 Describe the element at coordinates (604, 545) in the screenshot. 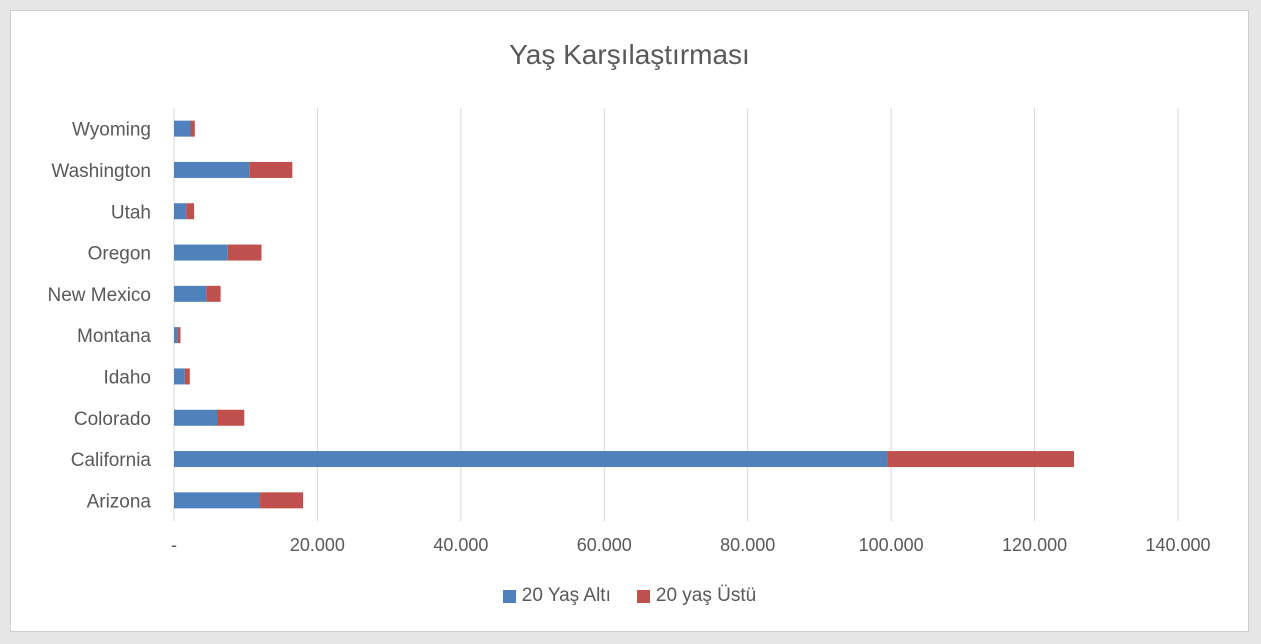

I see `x-tick-label: 60.000` at that location.